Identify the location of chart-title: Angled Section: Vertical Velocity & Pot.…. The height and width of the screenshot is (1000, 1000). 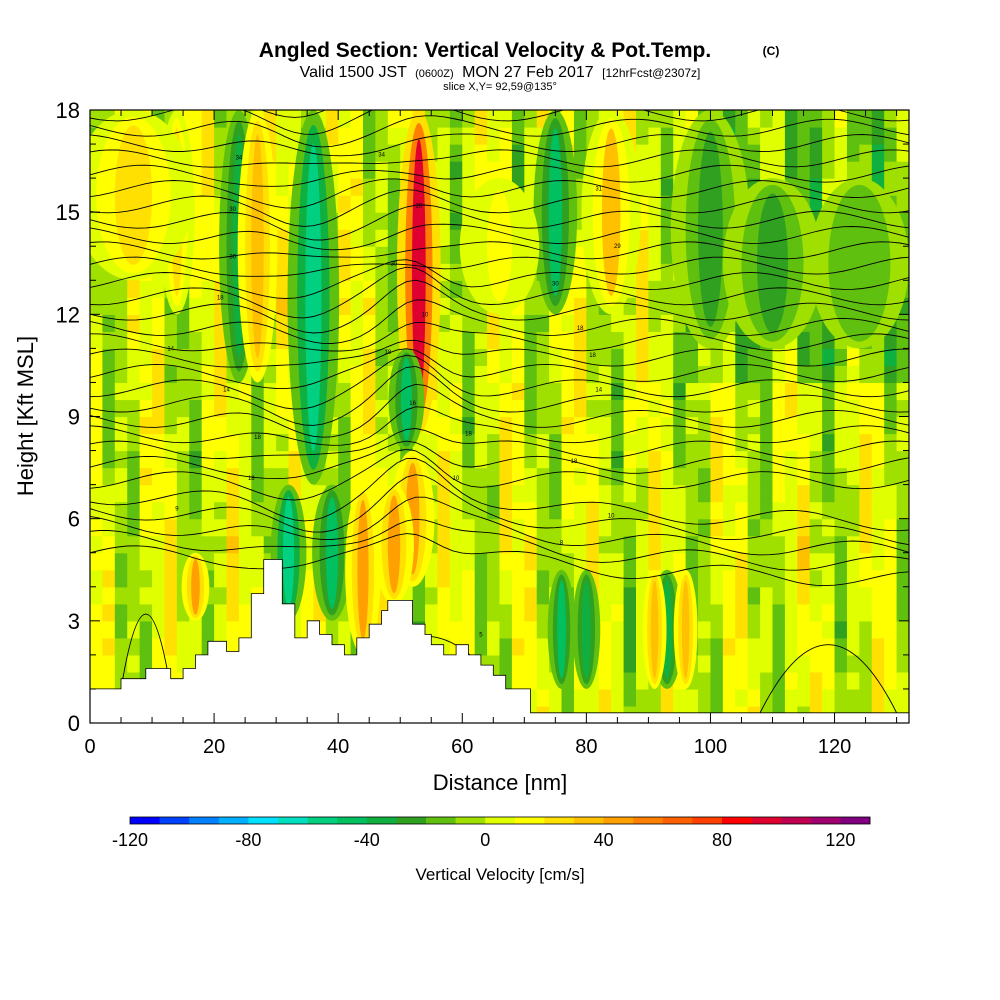
(485, 50).